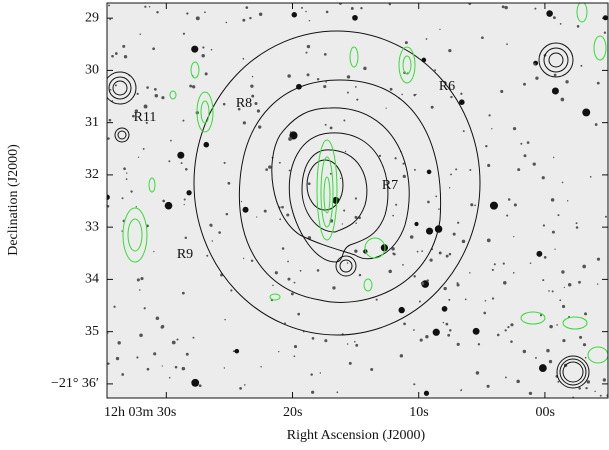  I want to click on y-tick-label: 33, so click(92, 226).